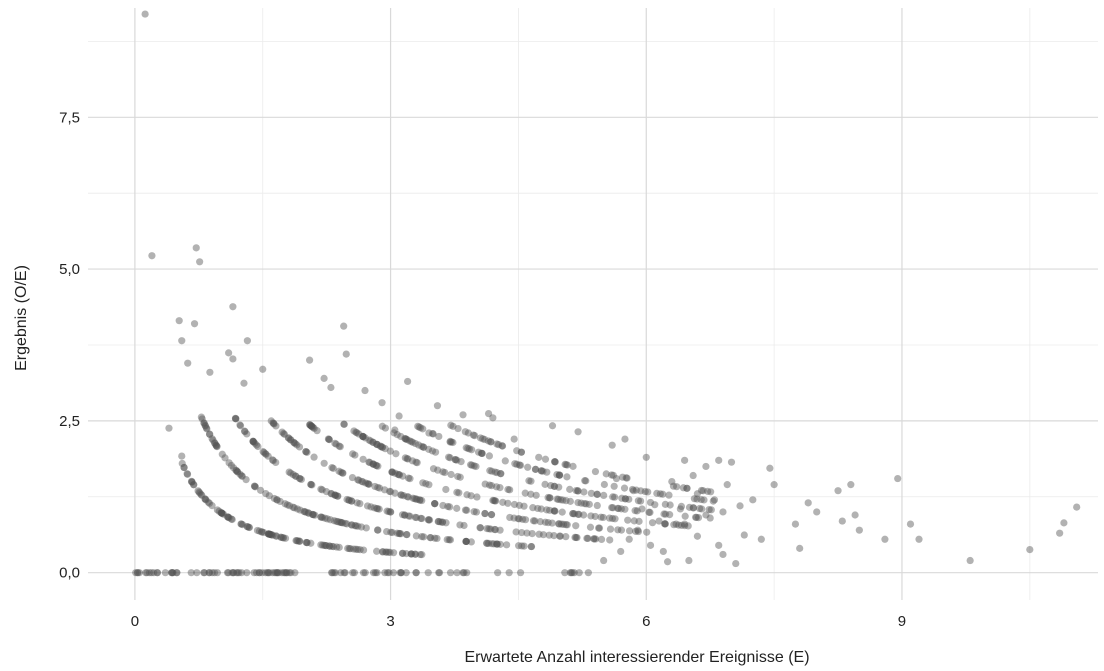 The height and width of the screenshot is (671, 1104). I want to click on y-axis-title: Ergebnis (O/E), so click(21, 318).